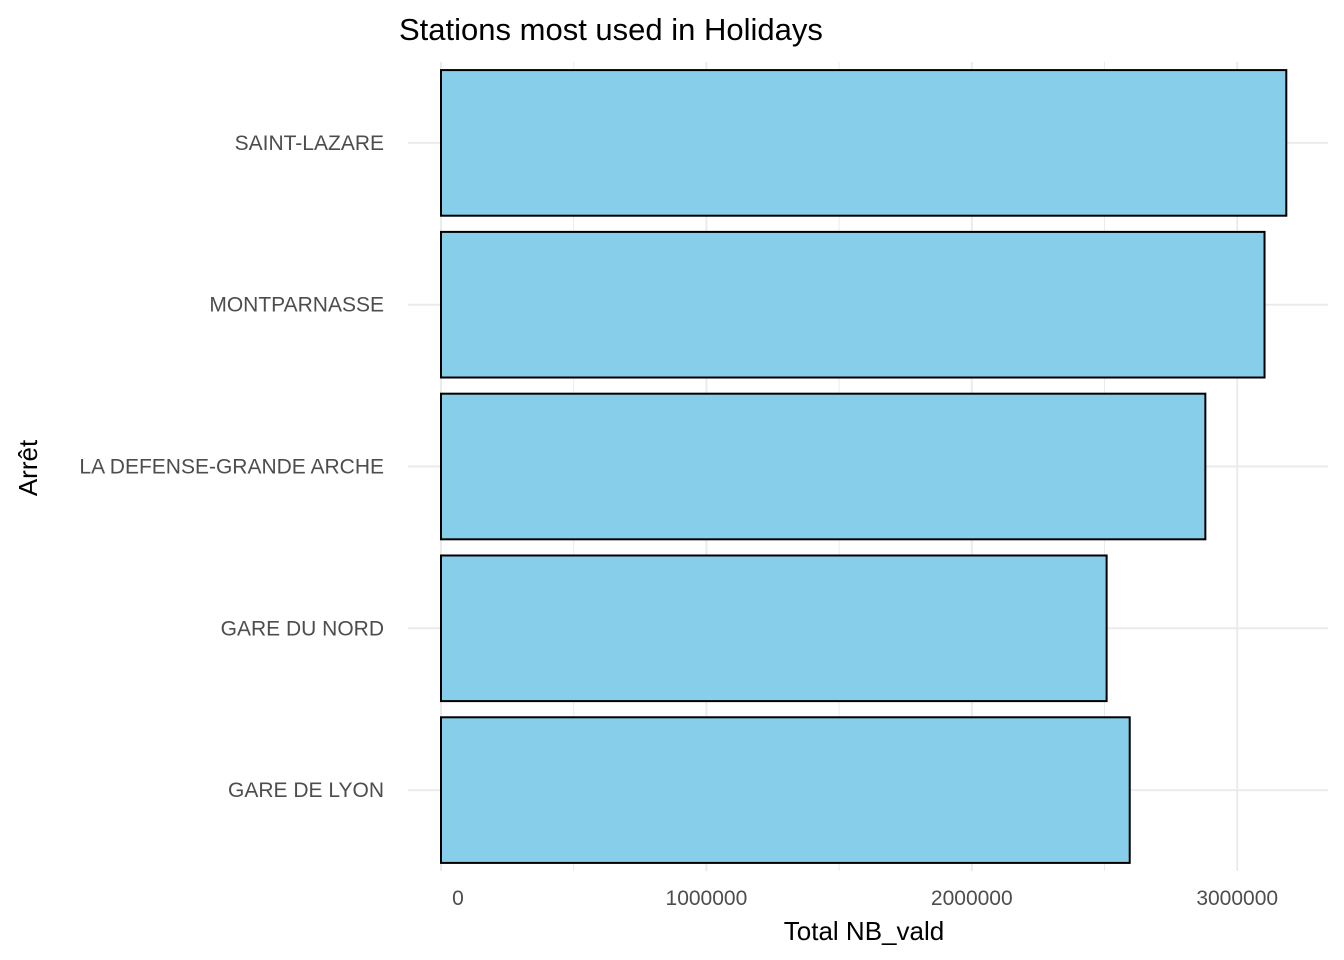 The image size is (1344, 960). Describe the element at coordinates (458, 898) in the screenshot. I see `x-tick-label: 0` at that location.